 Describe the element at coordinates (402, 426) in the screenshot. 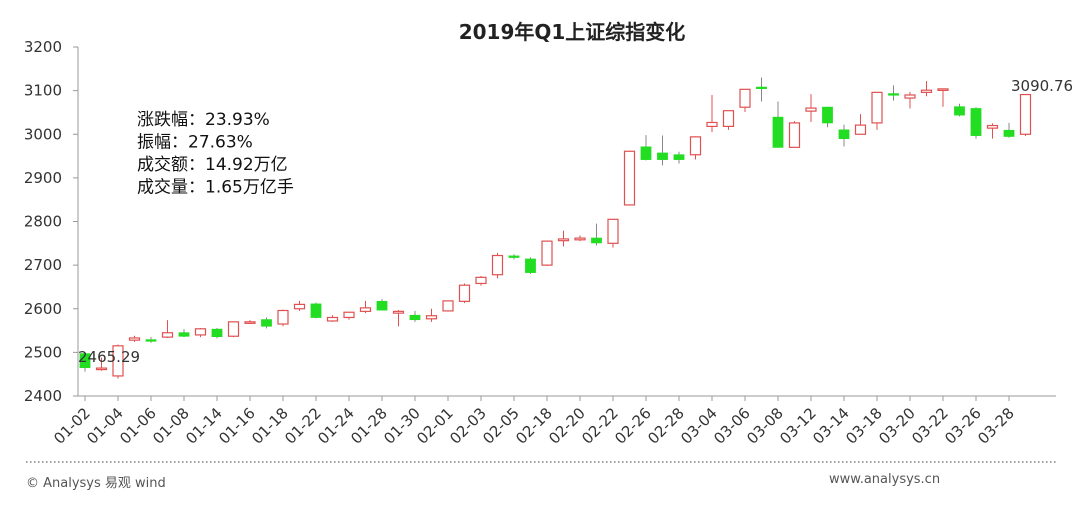

I see `x-tick-label: 01-30` at that location.